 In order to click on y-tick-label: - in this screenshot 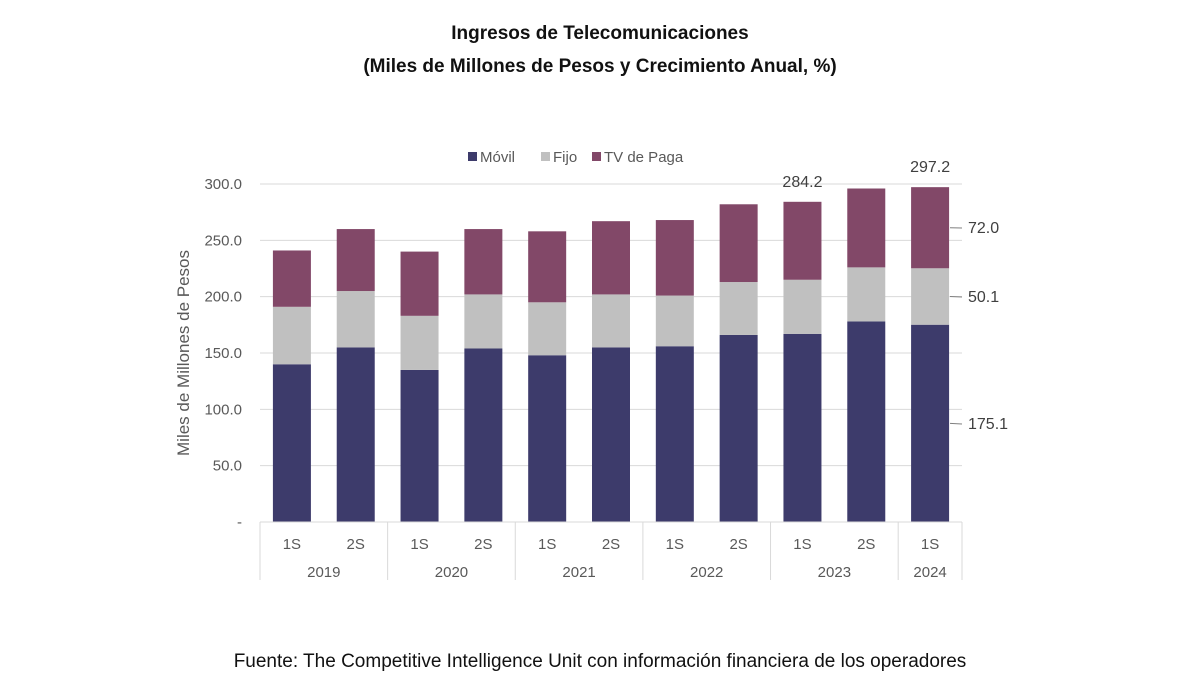, I will do `click(239, 522)`.